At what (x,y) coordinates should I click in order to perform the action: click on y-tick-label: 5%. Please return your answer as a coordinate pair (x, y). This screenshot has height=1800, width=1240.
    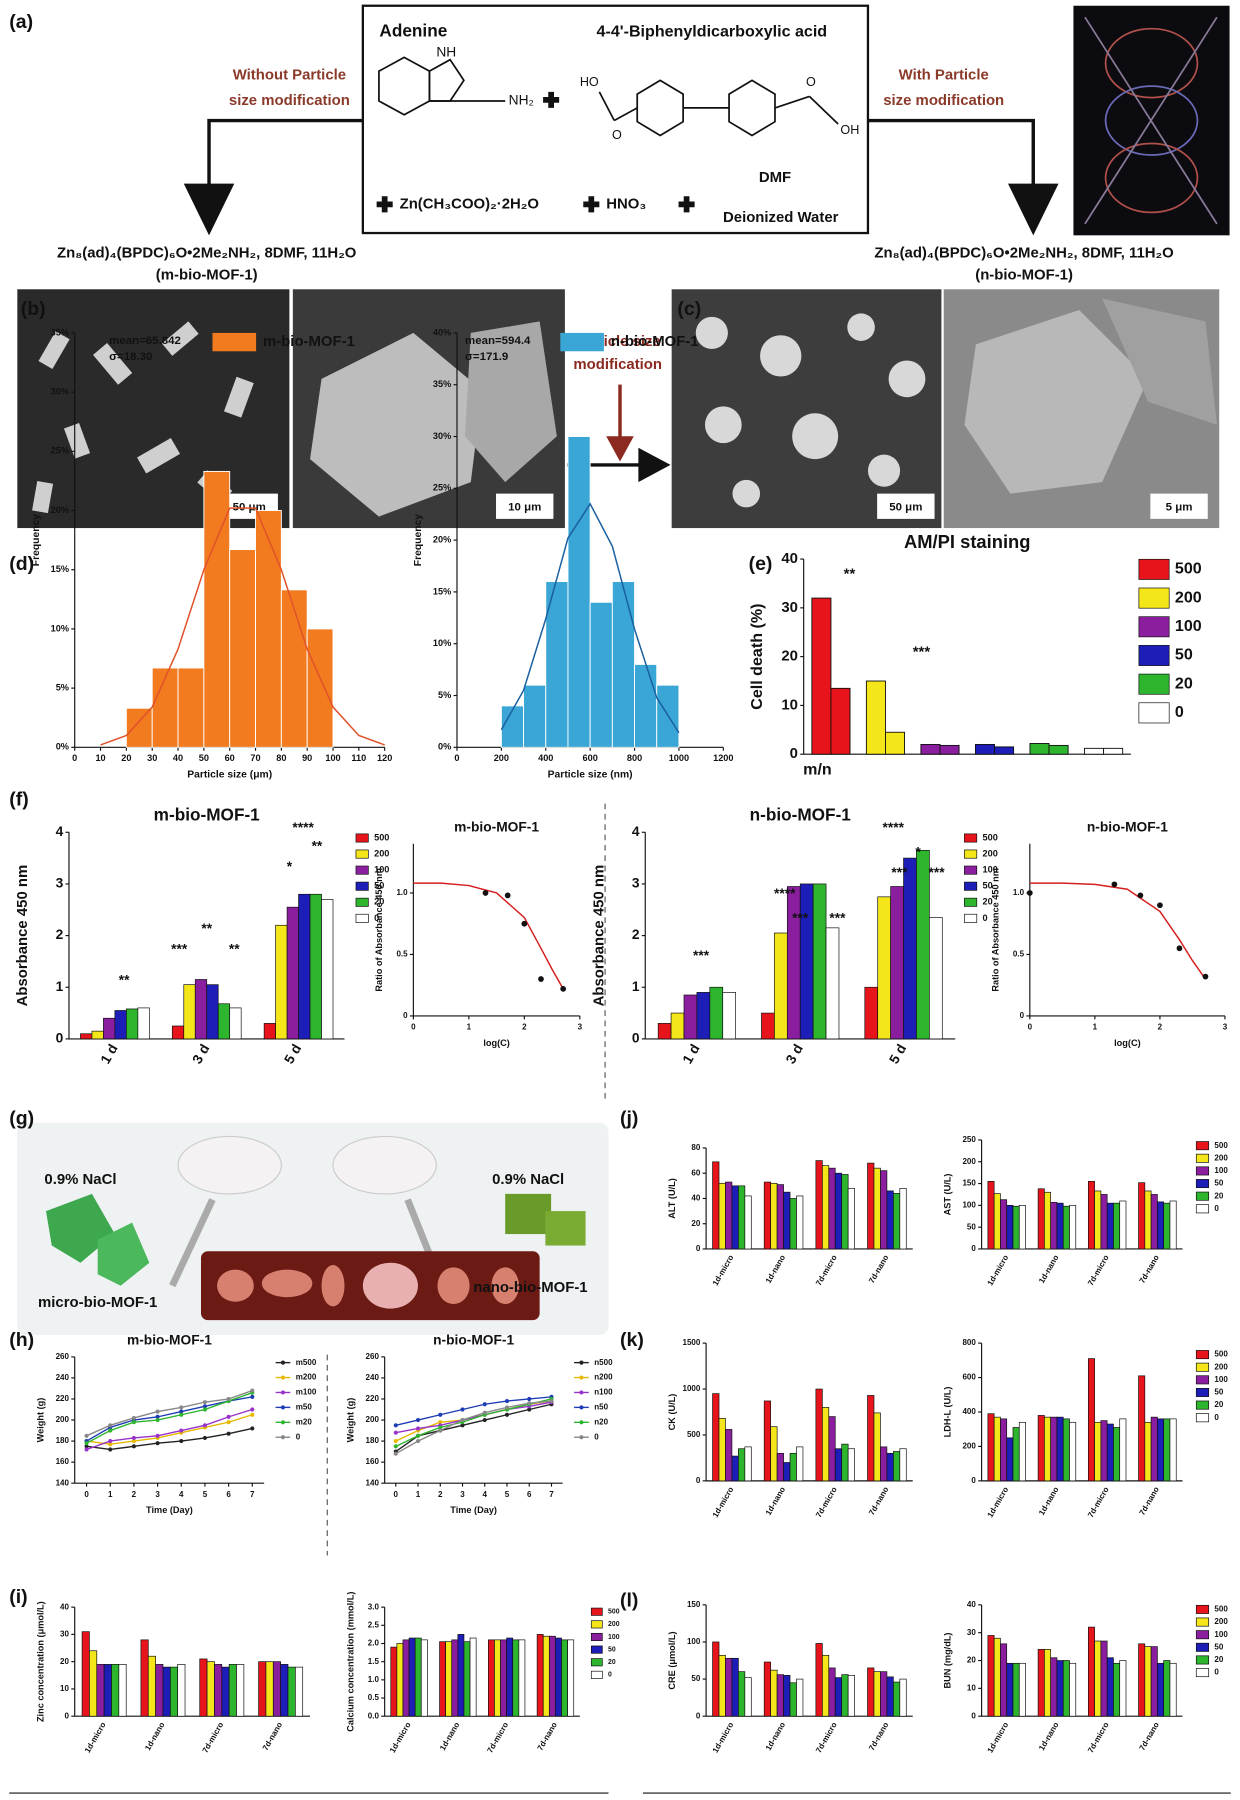
    Looking at the image, I should click on (444, 695).